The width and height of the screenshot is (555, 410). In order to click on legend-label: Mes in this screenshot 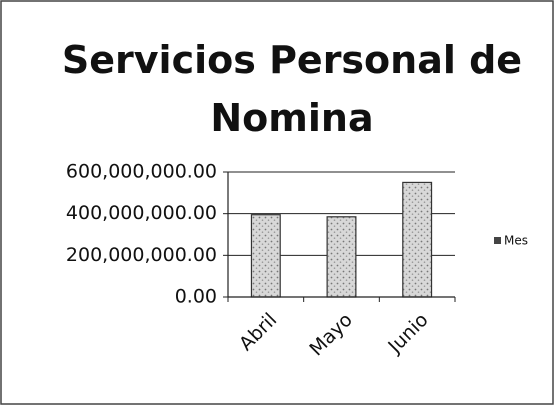, I will do `click(516, 241)`.